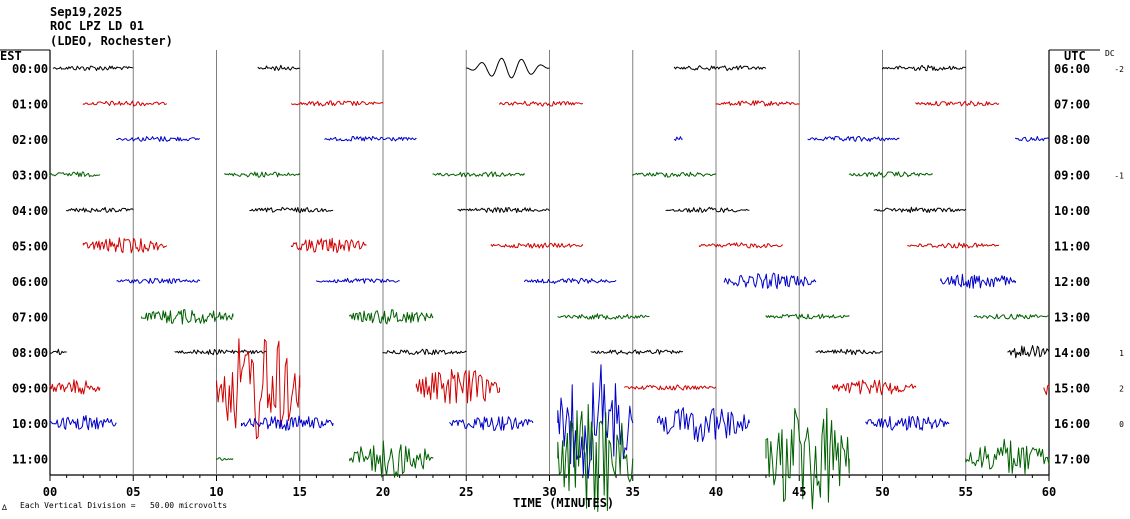 Image resolution: width=1130 pixels, height=519 pixels. I want to click on utc-label-11:00: 11:00, so click(1072, 247).